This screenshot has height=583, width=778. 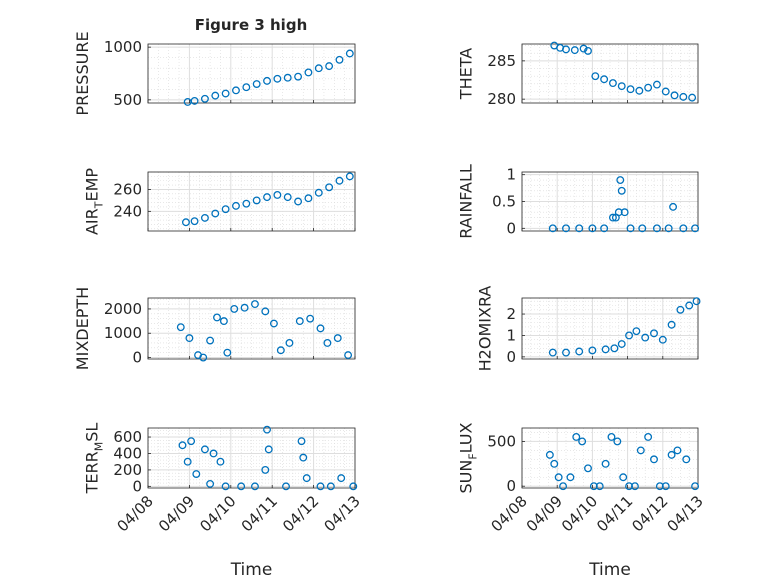 I want to click on y-tick-label: 600, so click(x=127, y=437).